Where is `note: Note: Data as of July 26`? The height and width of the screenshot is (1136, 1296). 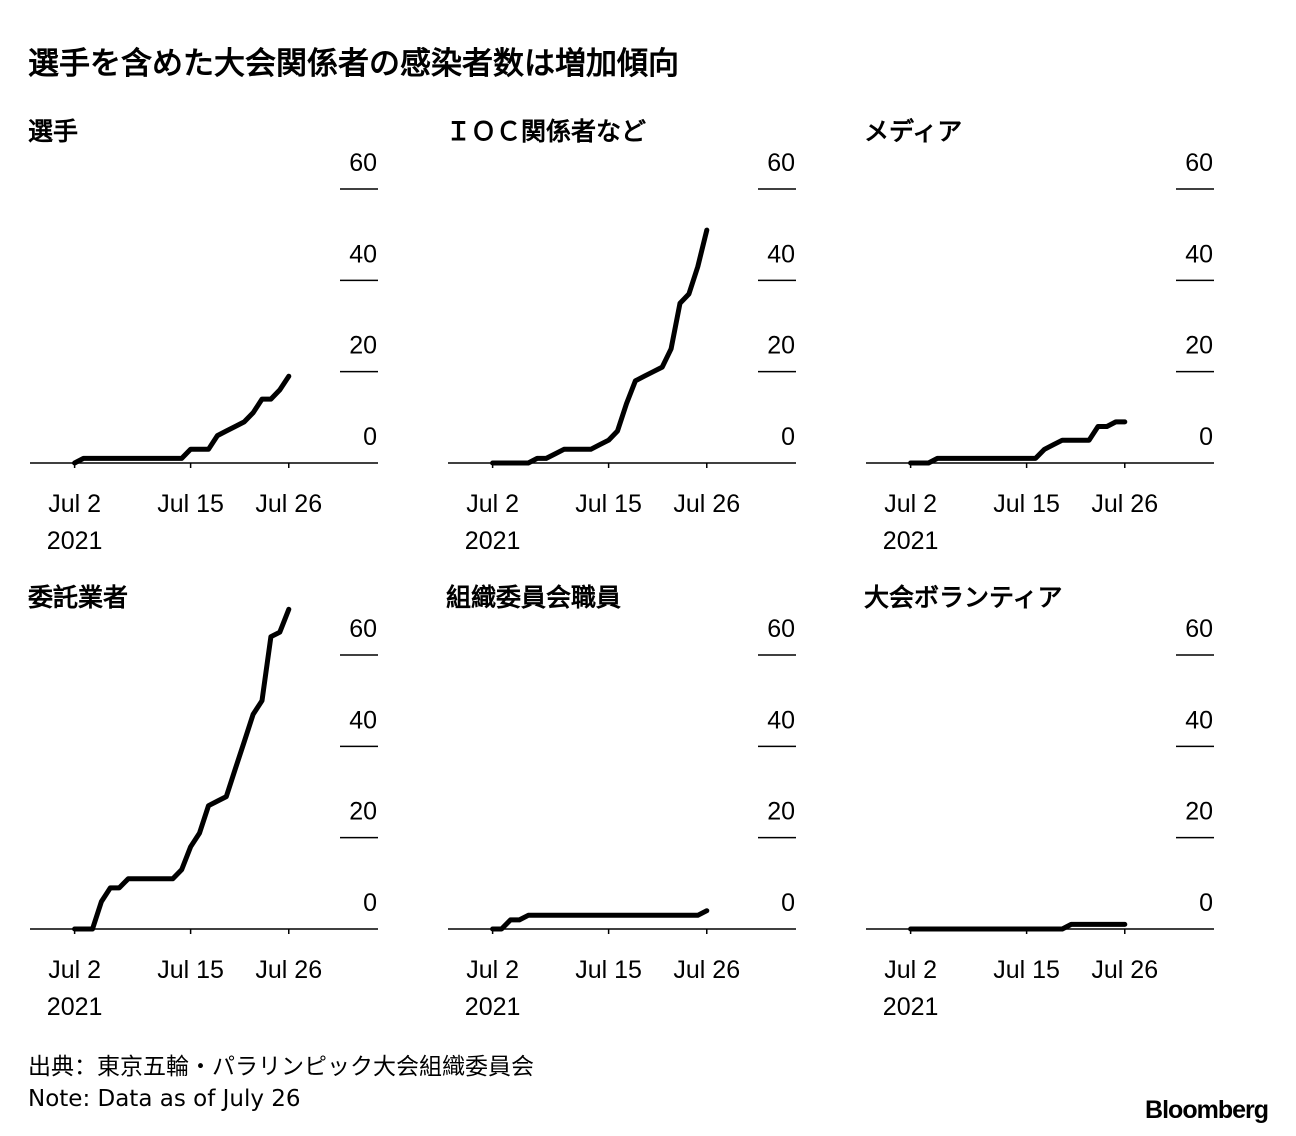
note: Note: Data as of July 26 is located at coordinates (164, 1099).